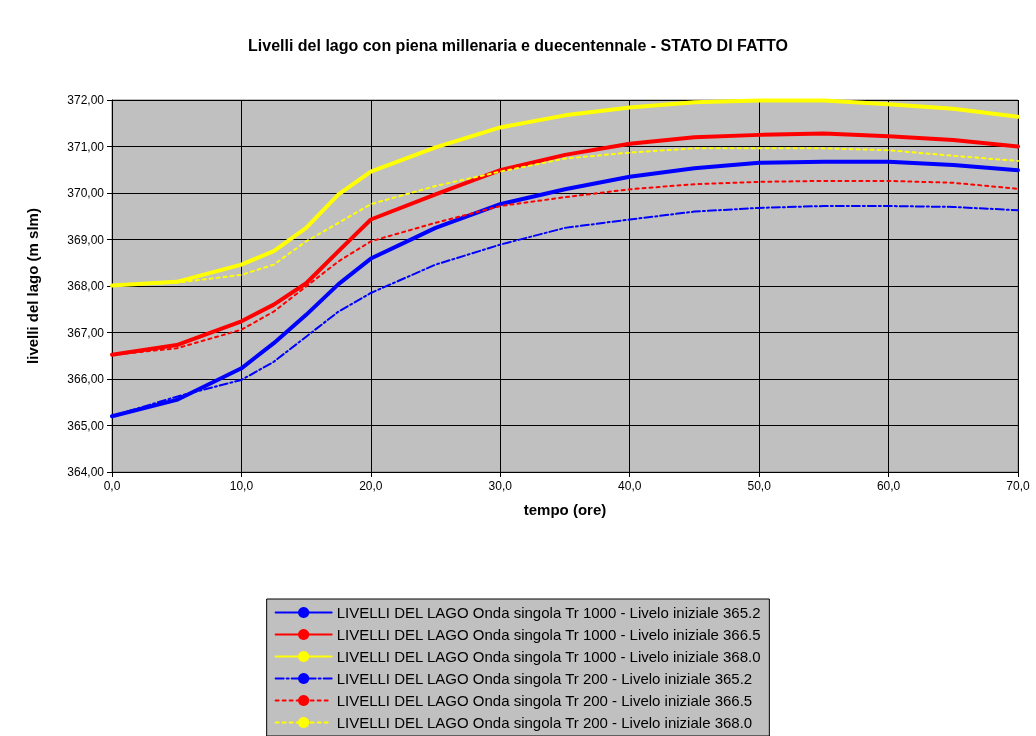 The image size is (1036, 736). I want to click on x-tick-label: 40,0, so click(630, 486).